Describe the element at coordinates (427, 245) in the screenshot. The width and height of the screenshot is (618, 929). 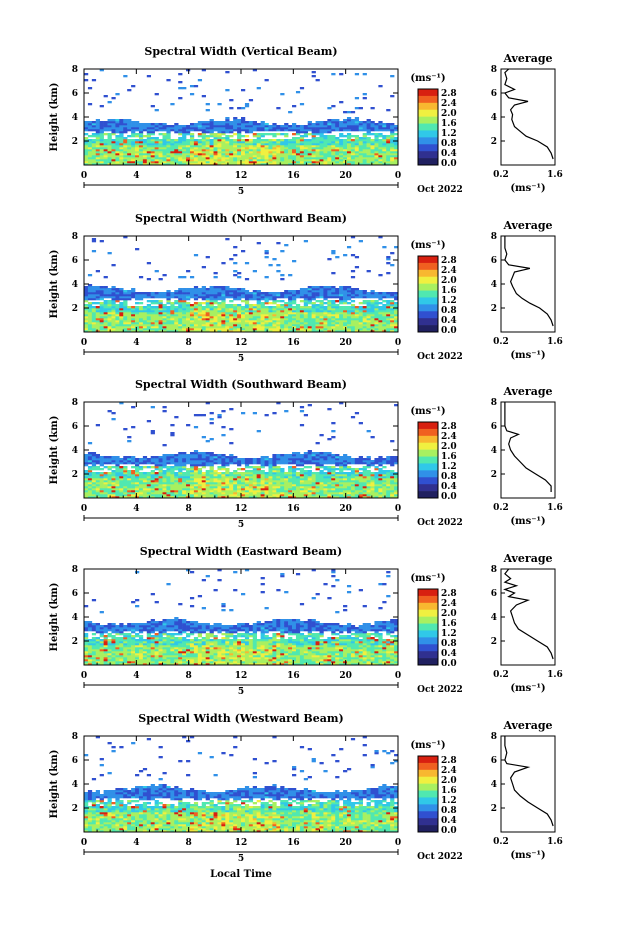
I see `colorbar-unit: (ms⁻¹)` at that location.